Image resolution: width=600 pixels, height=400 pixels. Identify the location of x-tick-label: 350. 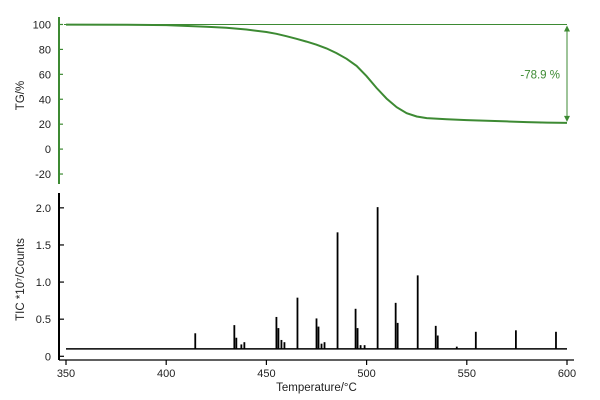
(66, 374).